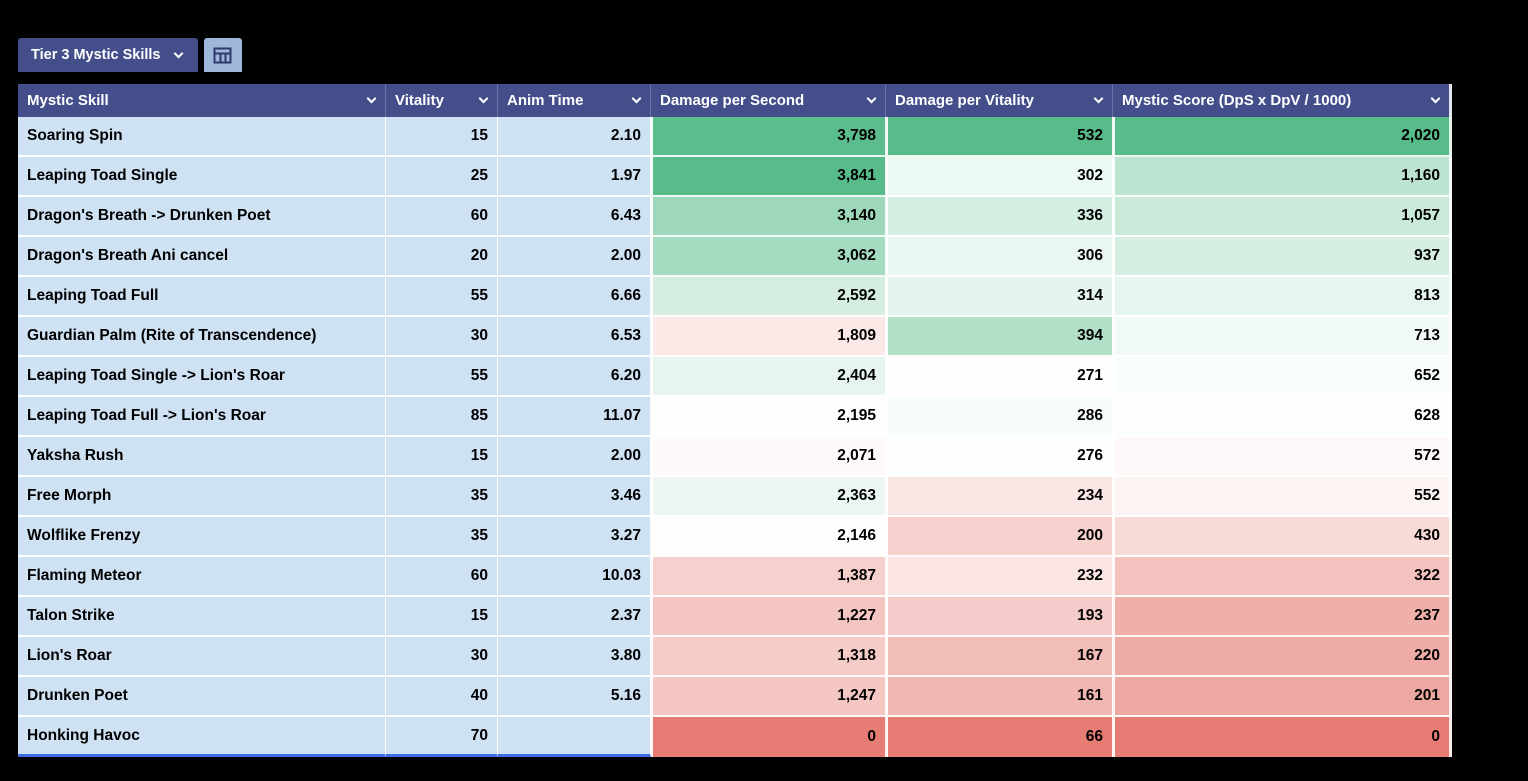 This screenshot has height=781, width=1528. I want to click on cell-damage-per-second: 3,140, so click(768, 217).